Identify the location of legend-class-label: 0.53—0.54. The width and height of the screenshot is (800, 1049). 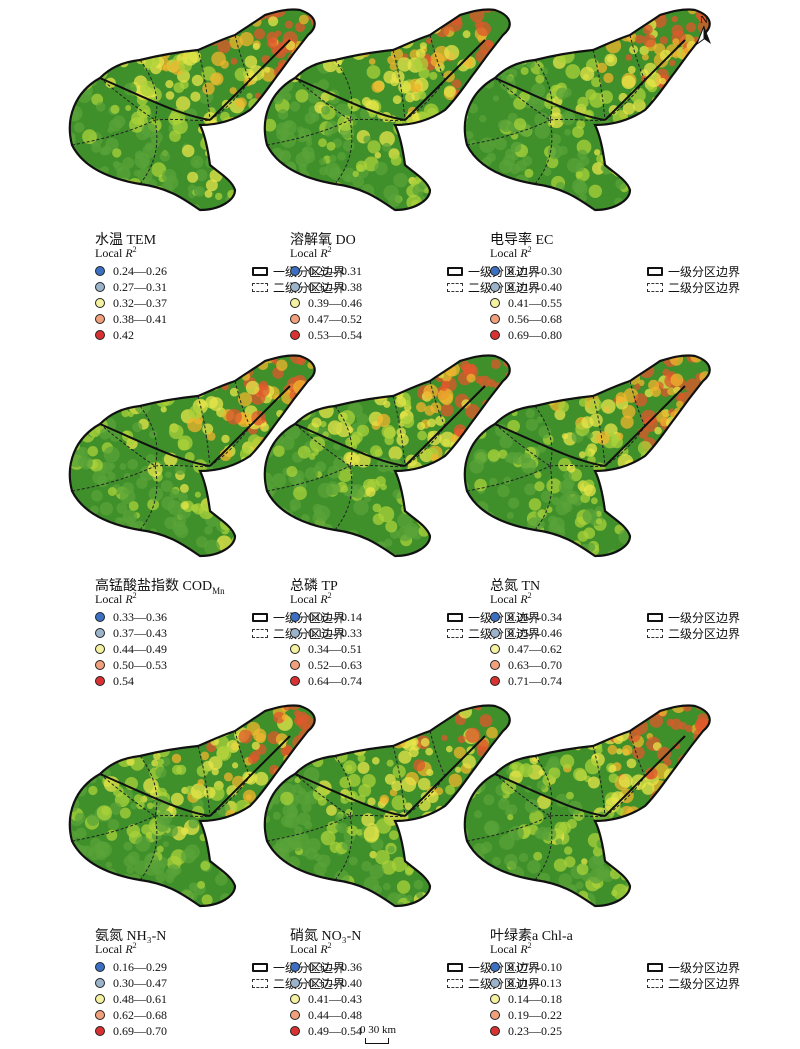
(335, 334).